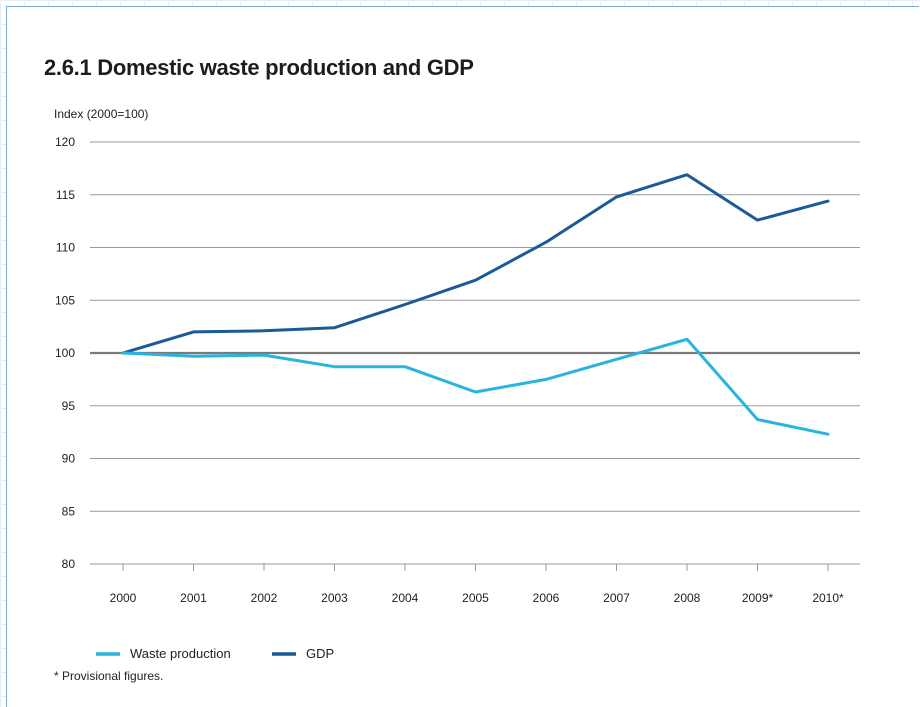 The image size is (920, 707). Describe the element at coordinates (65, 248) in the screenshot. I see `y-tick-label: 110` at that location.